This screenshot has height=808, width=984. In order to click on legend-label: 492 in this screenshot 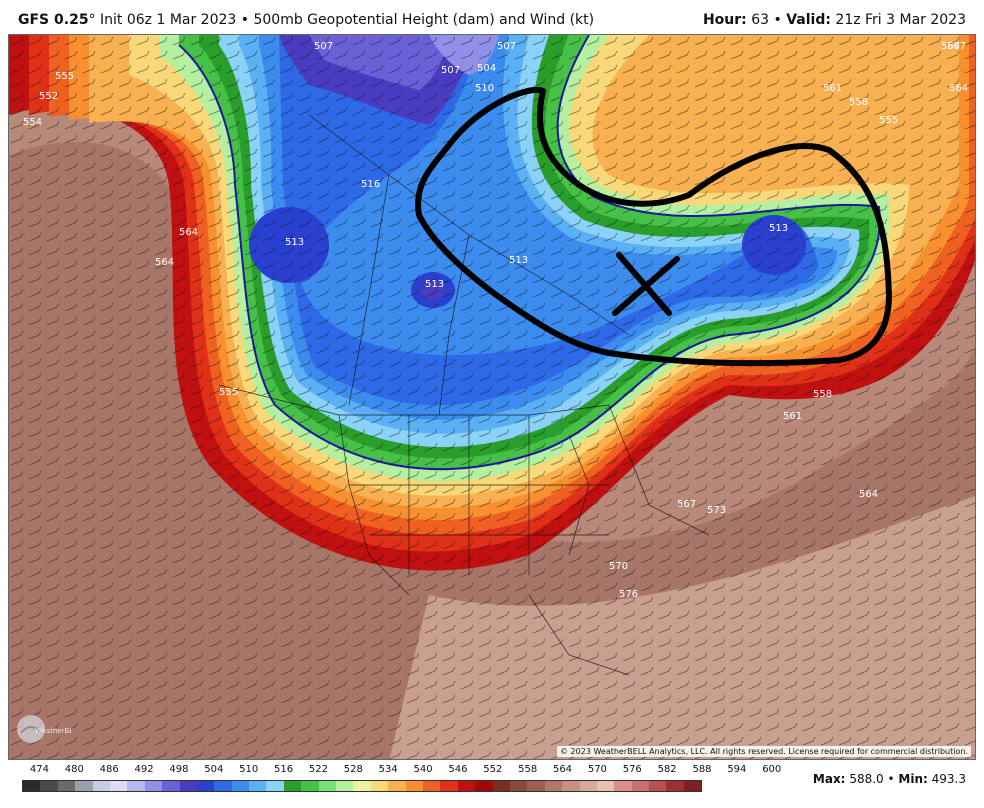, I will do `click(144, 769)`.